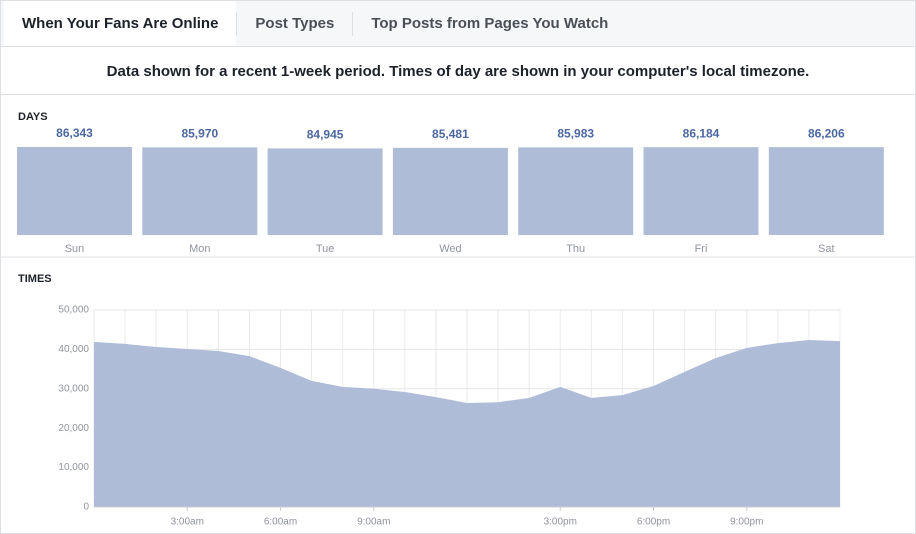 This screenshot has width=916, height=534. I want to click on data-label: 85,983, so click(575, 134).